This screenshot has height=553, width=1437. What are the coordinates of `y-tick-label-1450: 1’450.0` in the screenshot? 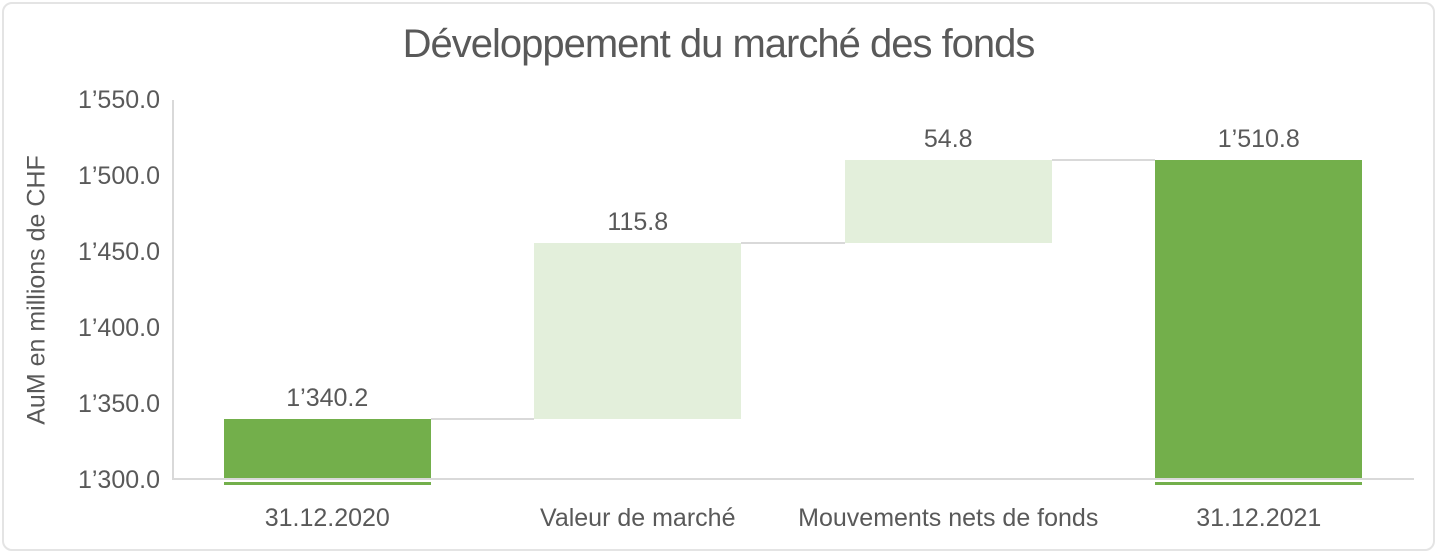 It's located at (118, 252).